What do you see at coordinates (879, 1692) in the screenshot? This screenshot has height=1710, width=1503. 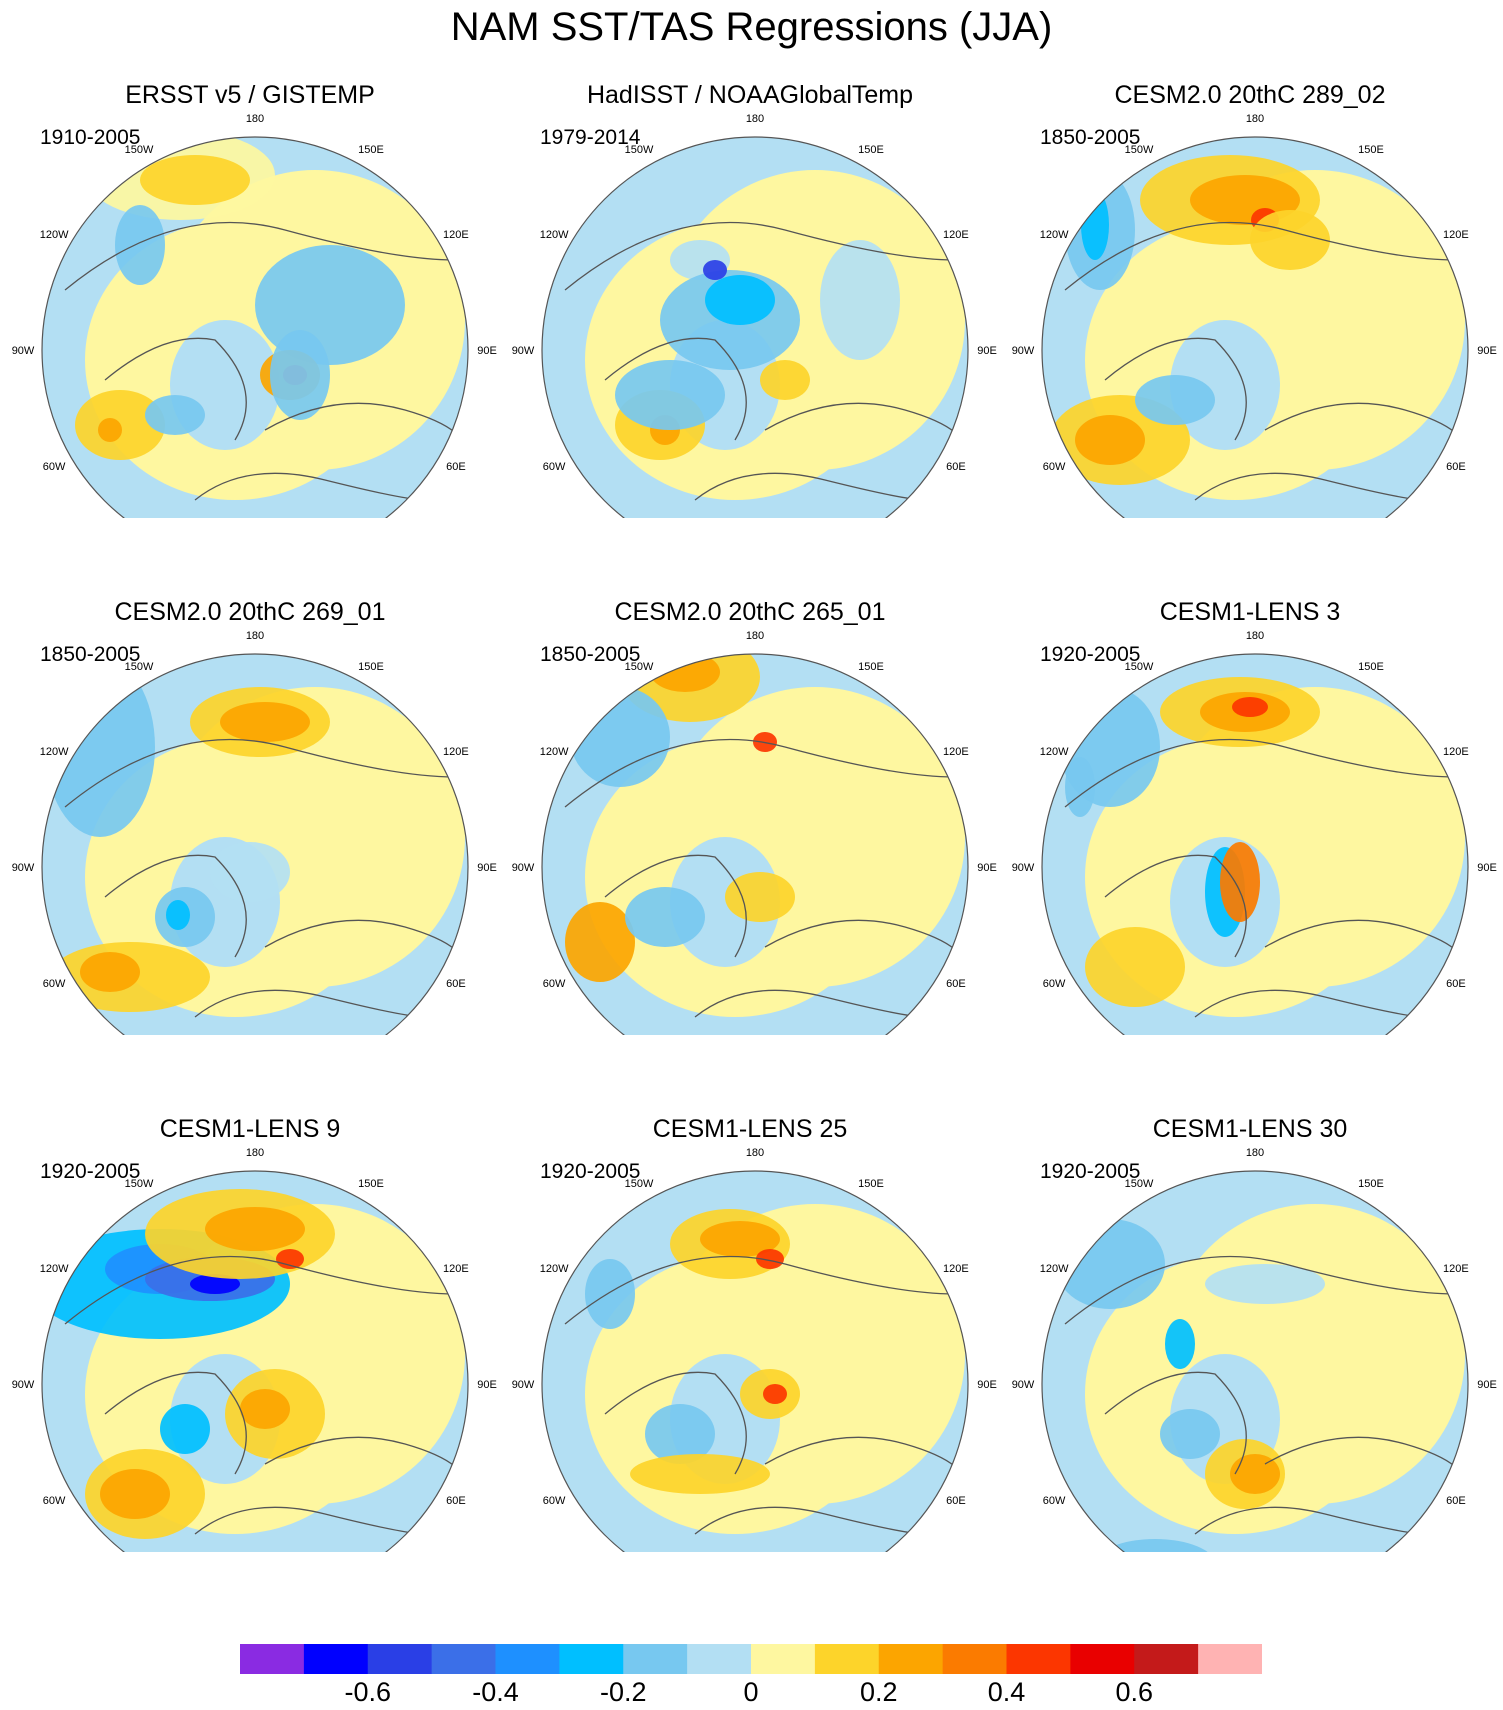 I see `colorbar-tick-label: 0.2` at bounding box center [879, 1692].